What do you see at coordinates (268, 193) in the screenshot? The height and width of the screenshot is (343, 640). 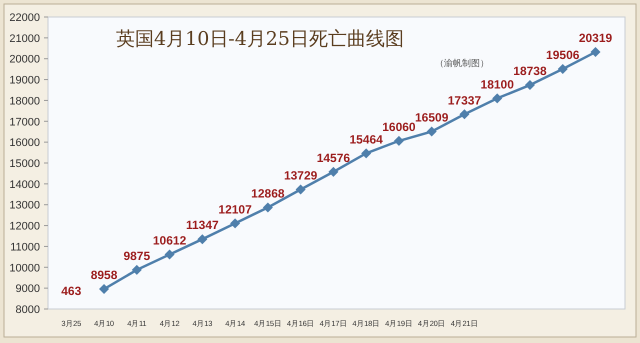 I see `data-label: 12868` at bounding box center [268, 193].